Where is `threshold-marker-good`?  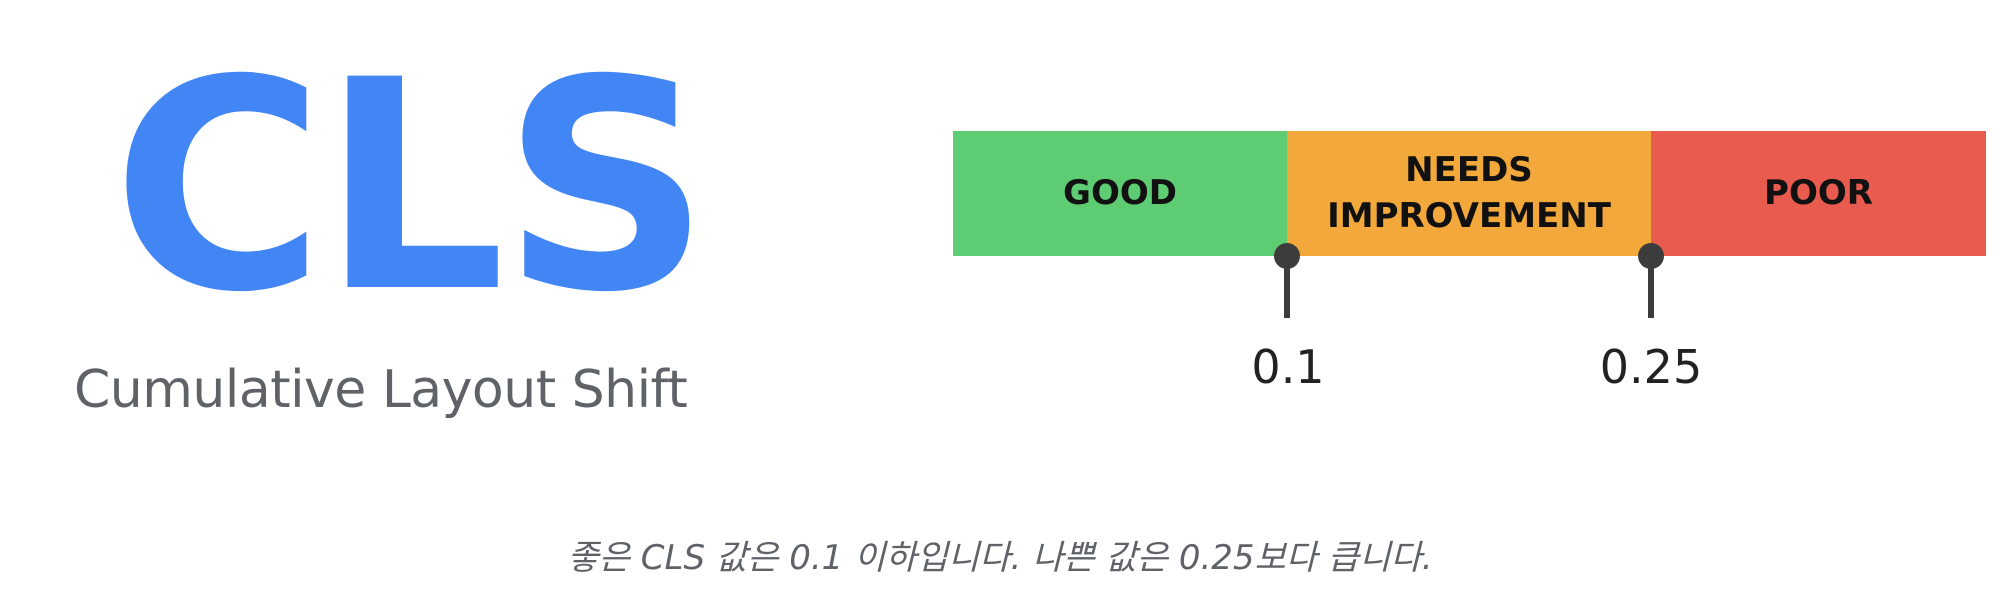
threshold-marker-good is located at coordinates (1287, 283).